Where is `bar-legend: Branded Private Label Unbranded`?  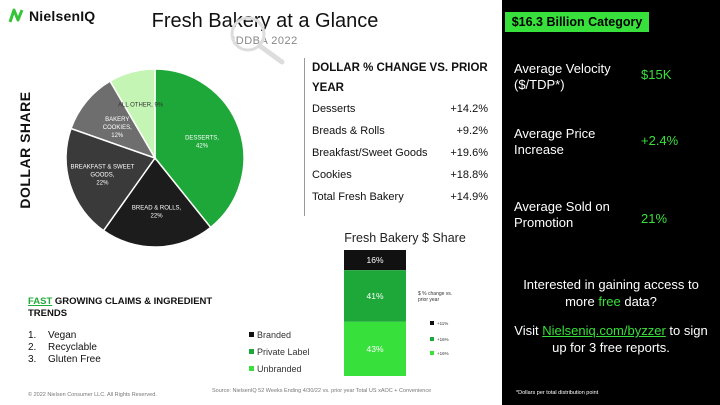 bar-legend: Branded Private Label Unbranded is located at coordinates (279, 351).